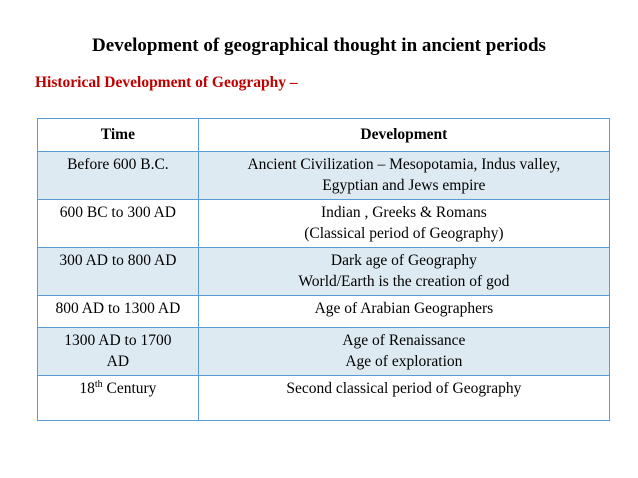  What do you see at coordinates (404, 308) in the screenshot?
I see `cell-text: Age of Arabian Geographers` at bounding box center [404, 308].